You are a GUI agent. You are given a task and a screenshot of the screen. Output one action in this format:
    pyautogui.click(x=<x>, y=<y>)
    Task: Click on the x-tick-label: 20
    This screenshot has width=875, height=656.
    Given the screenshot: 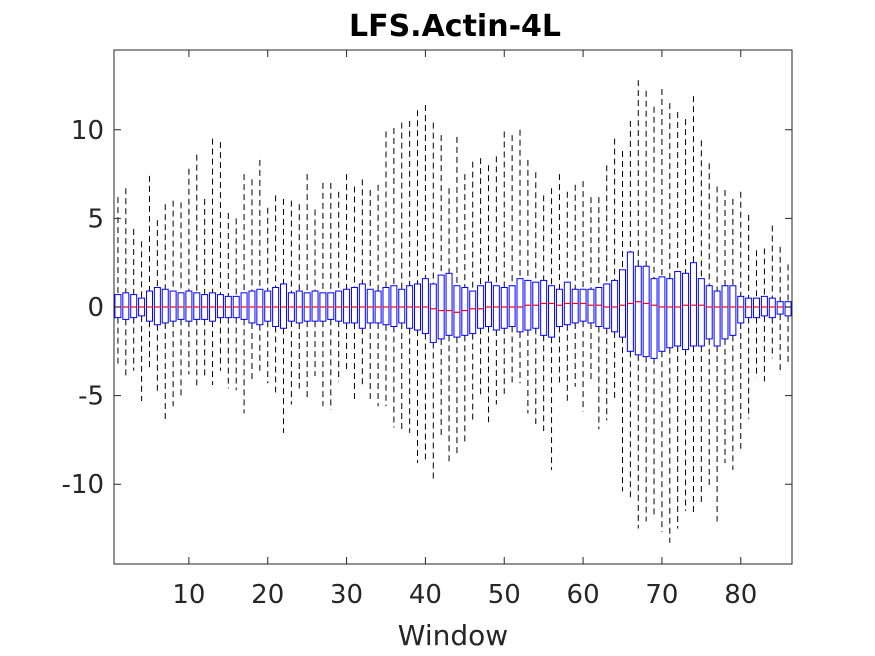 What is the action you would take?
    pyautogui.click(x=267, y=595)
    